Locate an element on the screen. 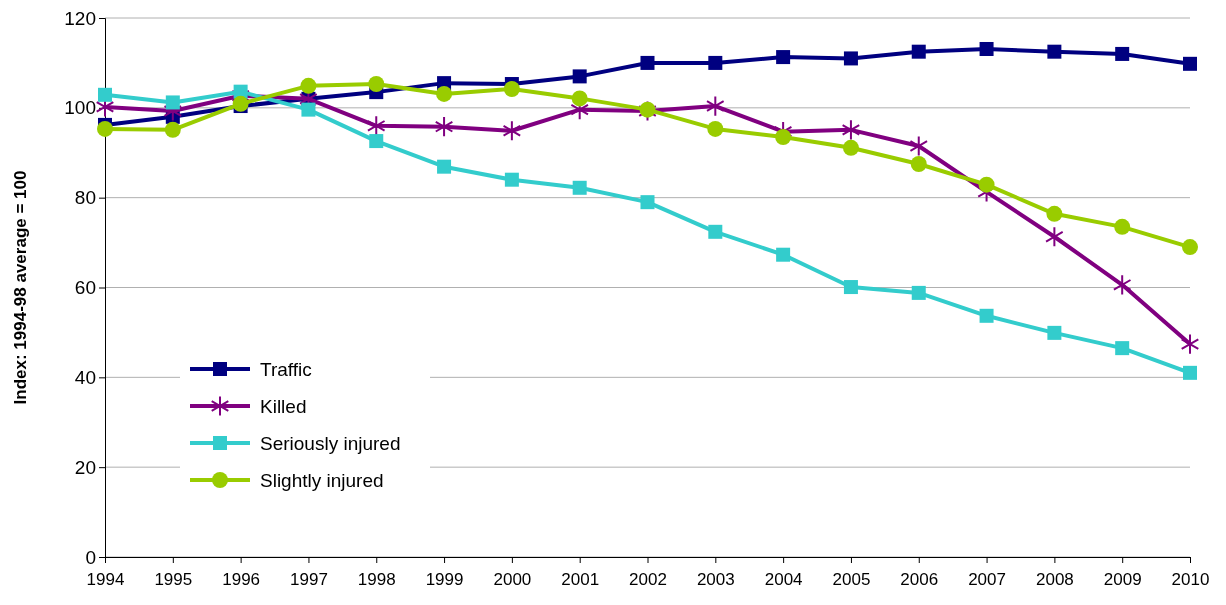 This screenshot has height=605, width=1226. x-tick-label: 2004 is located at coordinates (783, 579).